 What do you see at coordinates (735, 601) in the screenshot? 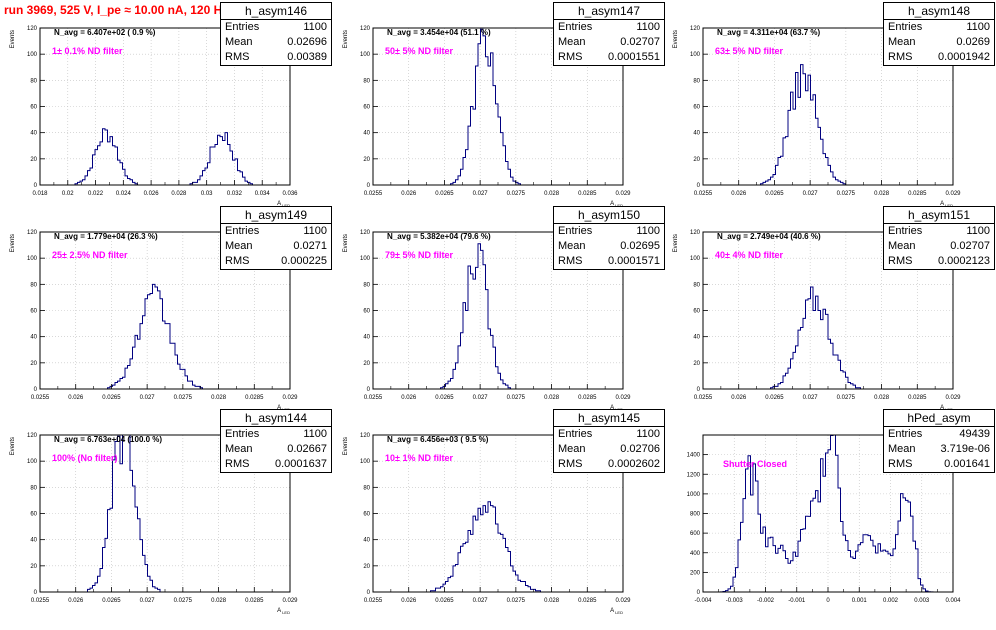
I see `x-tick-label: -0.003` at bounding box center [735, 601].